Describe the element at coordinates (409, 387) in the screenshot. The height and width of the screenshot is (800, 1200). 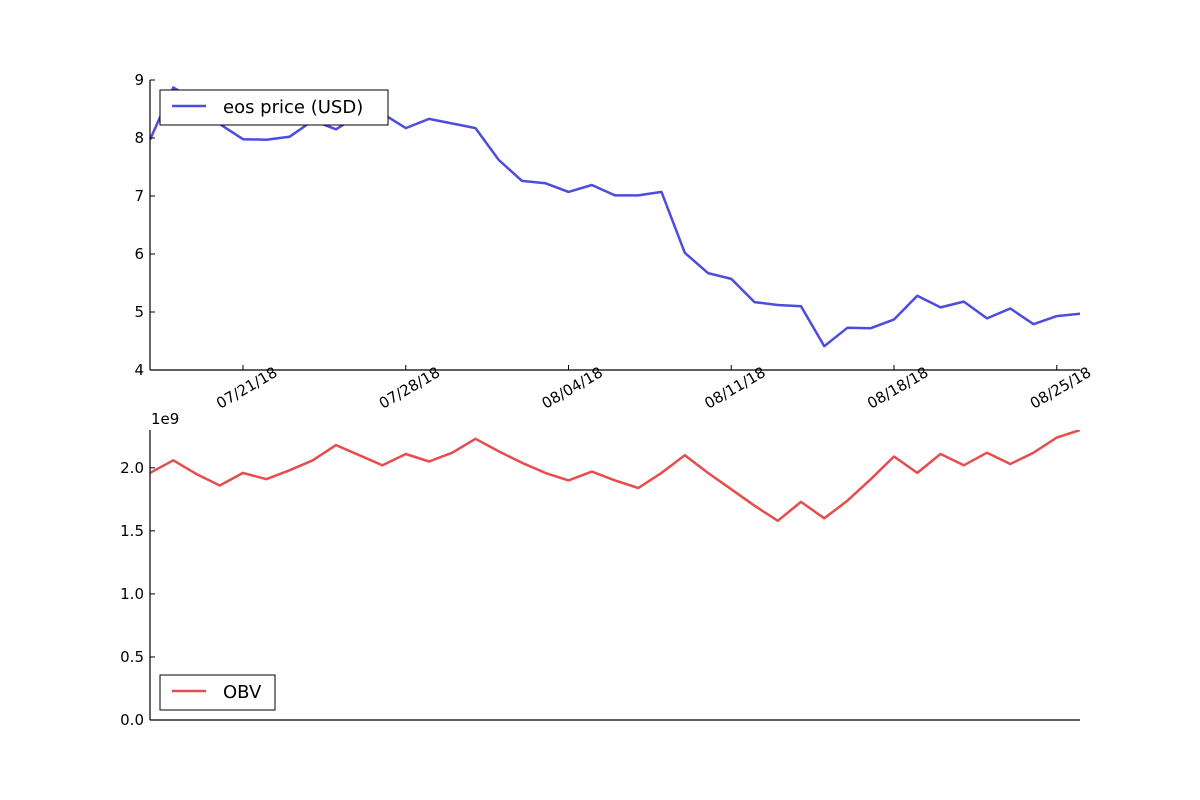
I see `price-x-tick-label: 07/28/18` at that location.